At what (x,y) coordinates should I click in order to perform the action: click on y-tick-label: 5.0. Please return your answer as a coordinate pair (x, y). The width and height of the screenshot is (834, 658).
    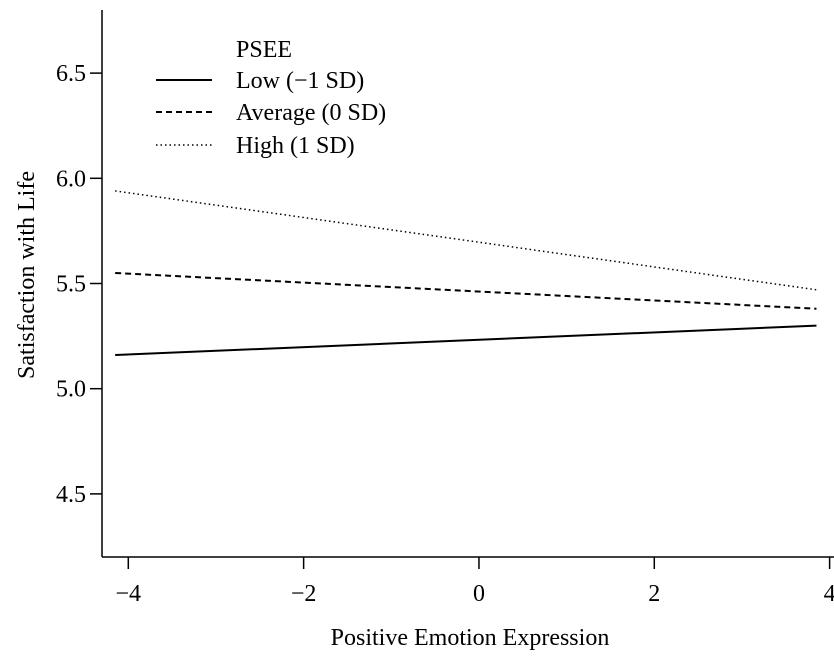
    Looking at the image, I should click on (71, 390).